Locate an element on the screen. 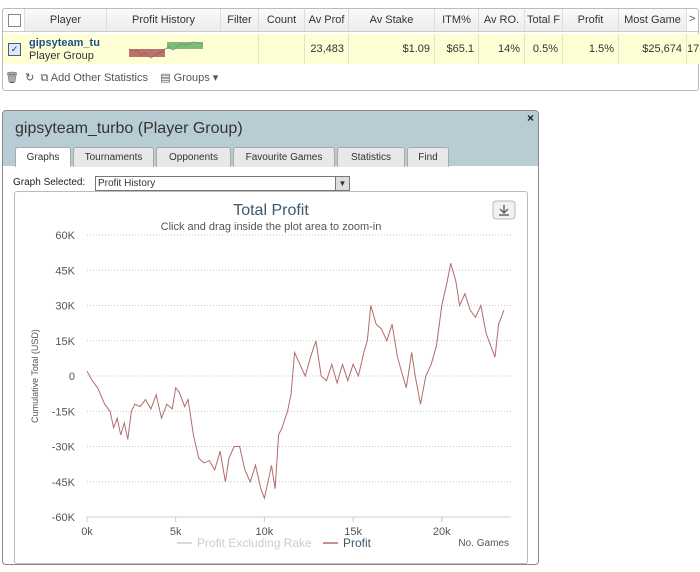  stat-cell: 0.5% is located at coordinates (544, 49).